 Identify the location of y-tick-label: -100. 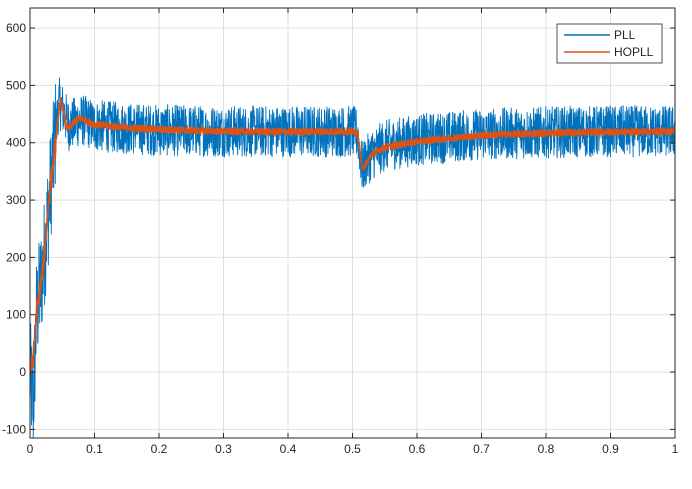
(14, 429).